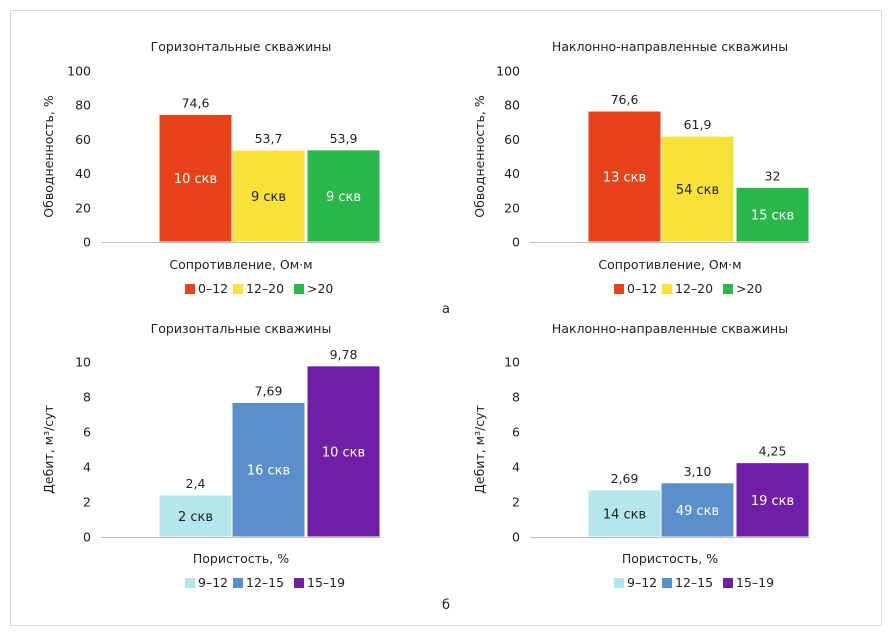 The image size is (892, 636). I want to click on bar-value-label: 2,4, so click(196, 483).